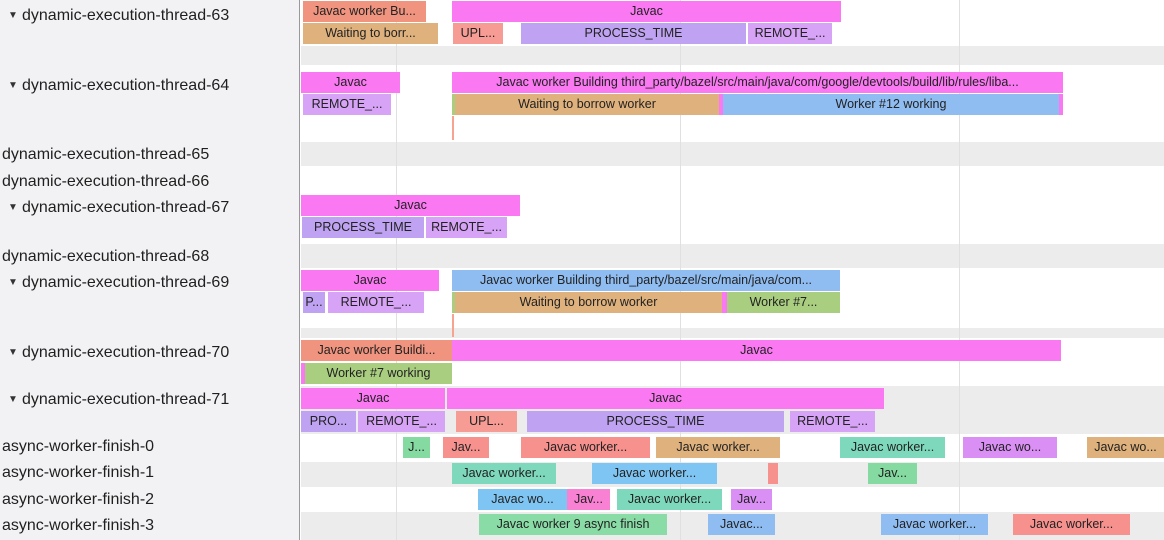 The height and width of the screenshot is (540, 1164). I want to click on thread-row-label: ▼ dynamic-execution-thread-69, so click(114, 283).